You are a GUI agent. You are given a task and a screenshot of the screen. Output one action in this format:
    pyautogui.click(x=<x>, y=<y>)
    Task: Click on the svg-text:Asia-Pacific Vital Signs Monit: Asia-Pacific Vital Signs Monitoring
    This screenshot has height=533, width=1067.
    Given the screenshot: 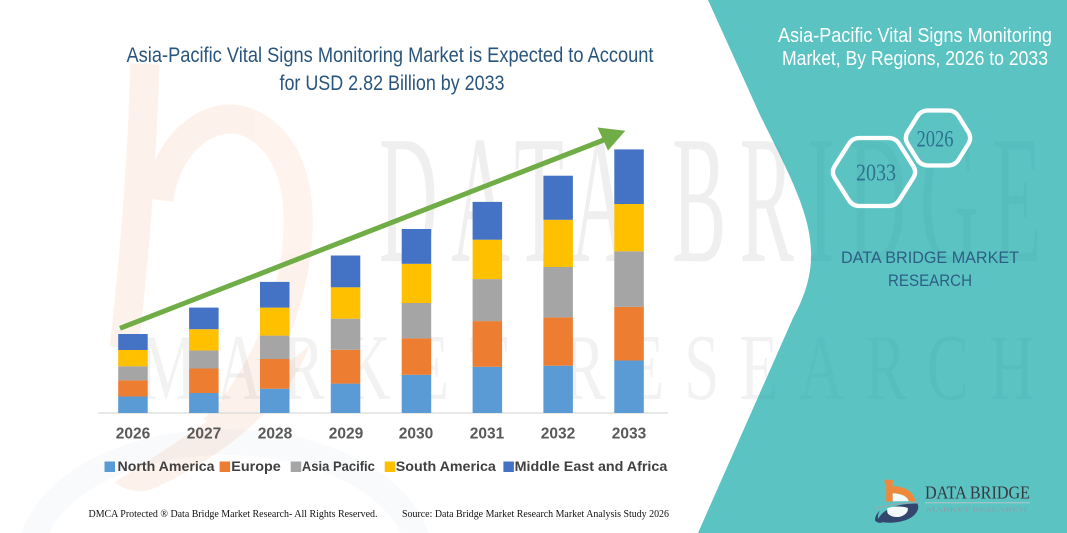 What is the action you would take?
    pyautogui.click(x=915, y=35)
    